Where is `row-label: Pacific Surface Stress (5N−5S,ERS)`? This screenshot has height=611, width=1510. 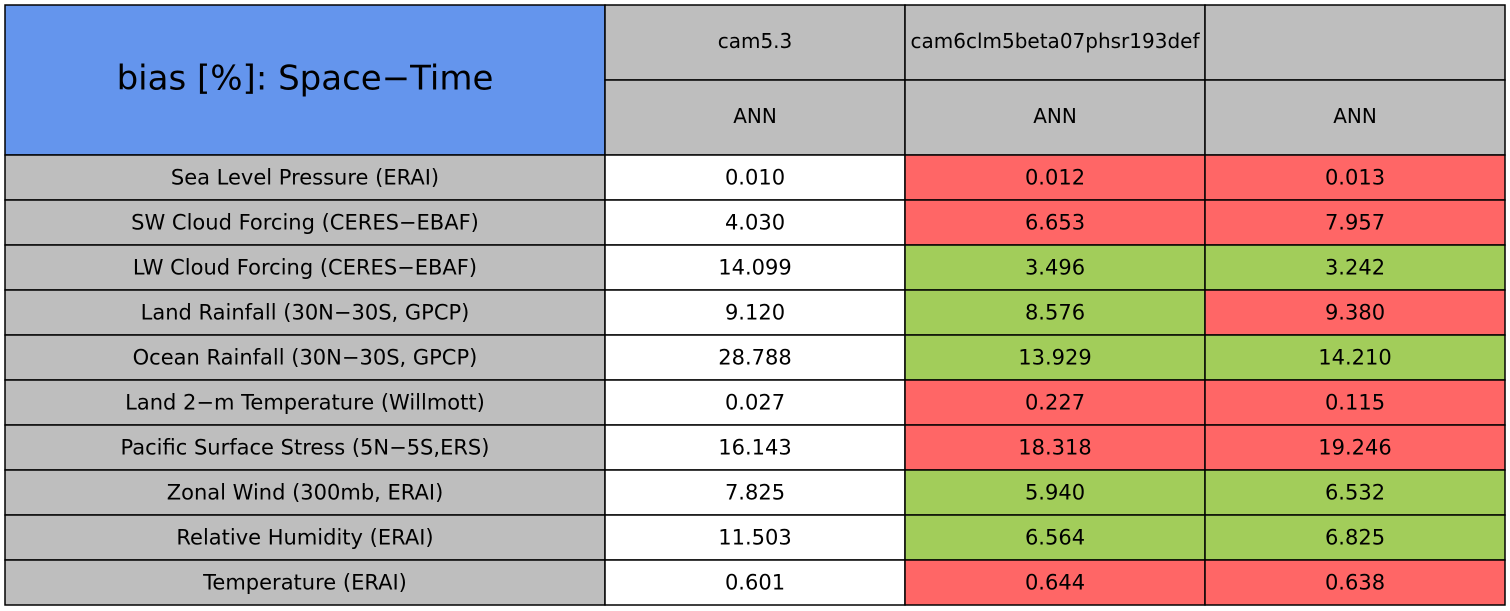 row-label: Pacific Surface Stress (5N−5S,ERS) is located at coordinates (305, 448).